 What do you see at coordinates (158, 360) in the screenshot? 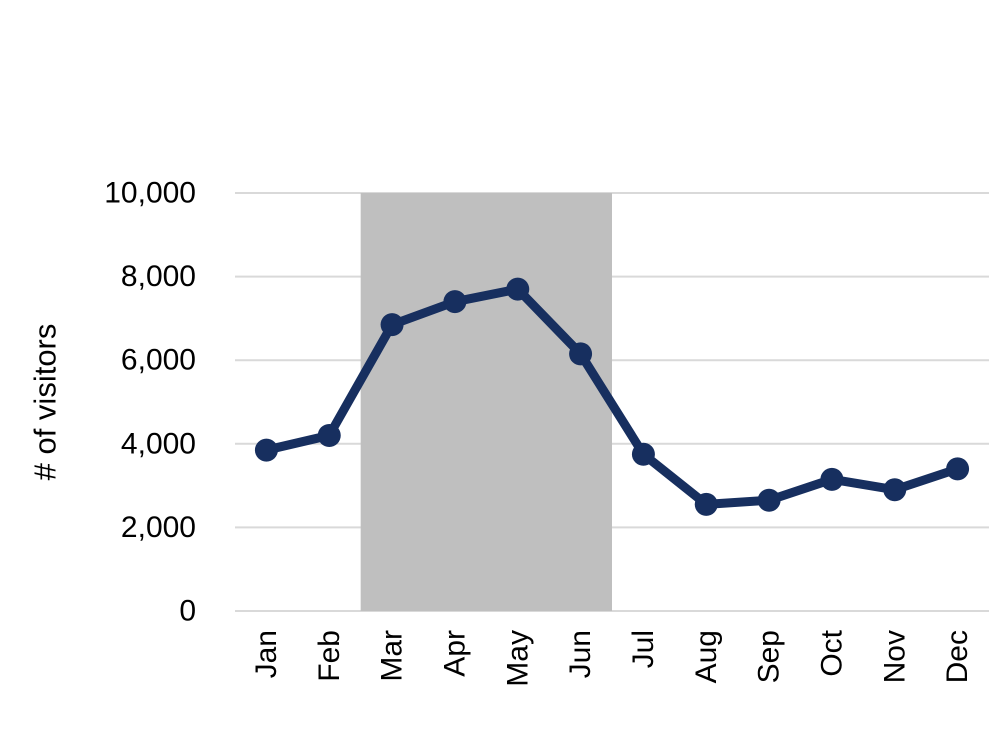
I see `y-tick-label-6,000: 6,000` at bounding box center [158, 360].